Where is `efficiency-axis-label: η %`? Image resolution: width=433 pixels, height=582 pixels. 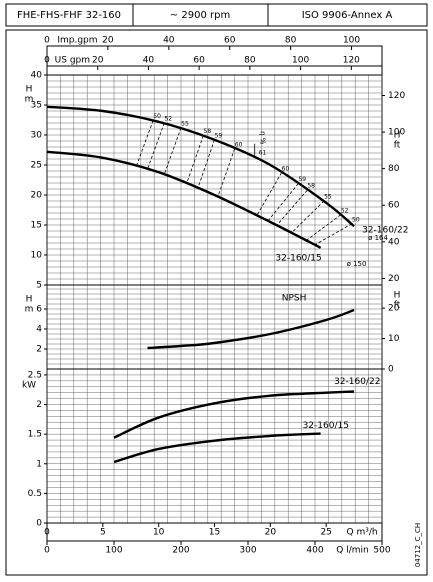
efficiency-axis-label: η % is located at coordinates (263, 138).